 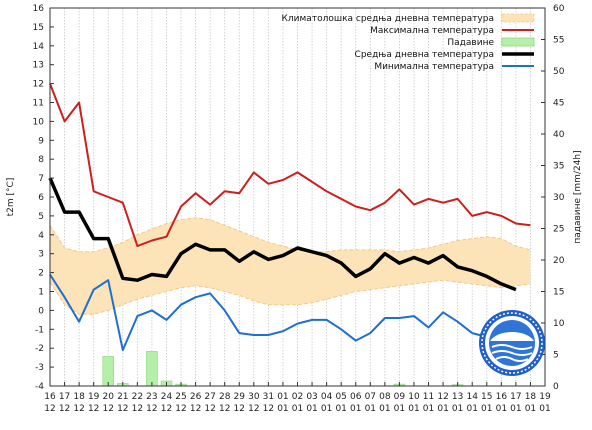 What do you see at coordinates (39, 122) in the screenshot?
I see `y-tick-label: 10` at bounding box center [39, 122].